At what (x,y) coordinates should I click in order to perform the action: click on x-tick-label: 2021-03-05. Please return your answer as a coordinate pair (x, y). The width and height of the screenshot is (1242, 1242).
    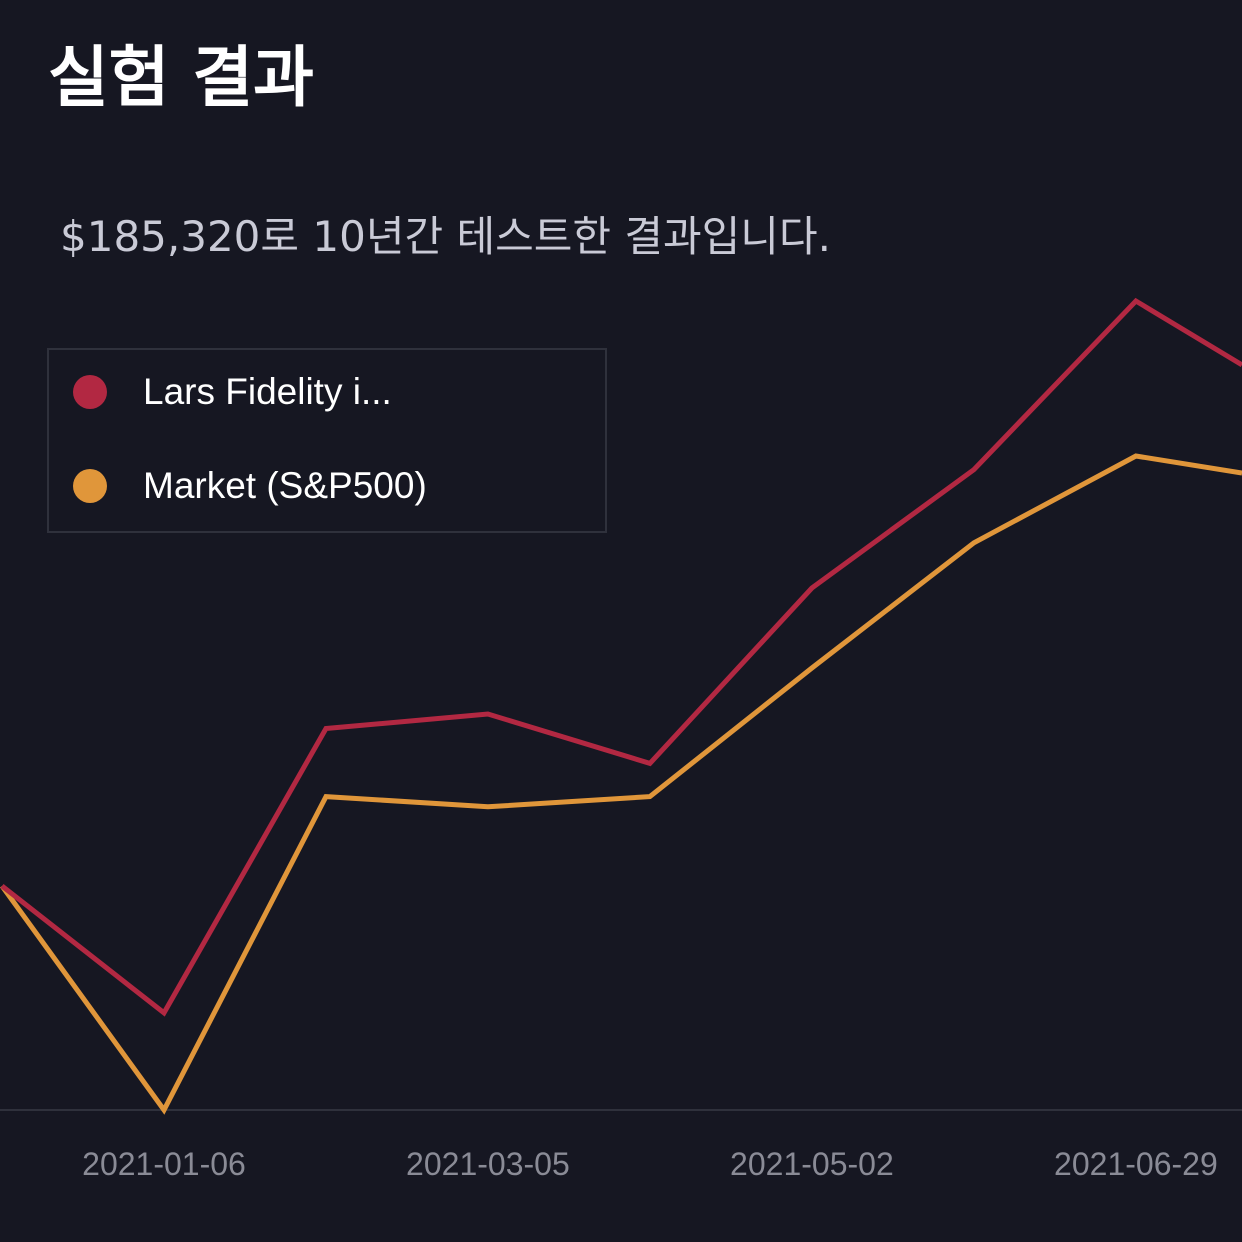
    Looking at the image, I should click on (488, 1164).